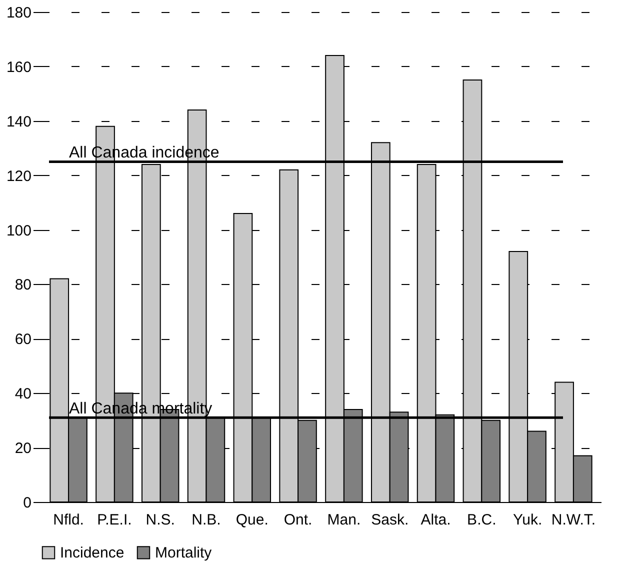  Describe the element at coordinates (160, 520) in the screenshot. I see `x-tick-label: N.S.` at that location.